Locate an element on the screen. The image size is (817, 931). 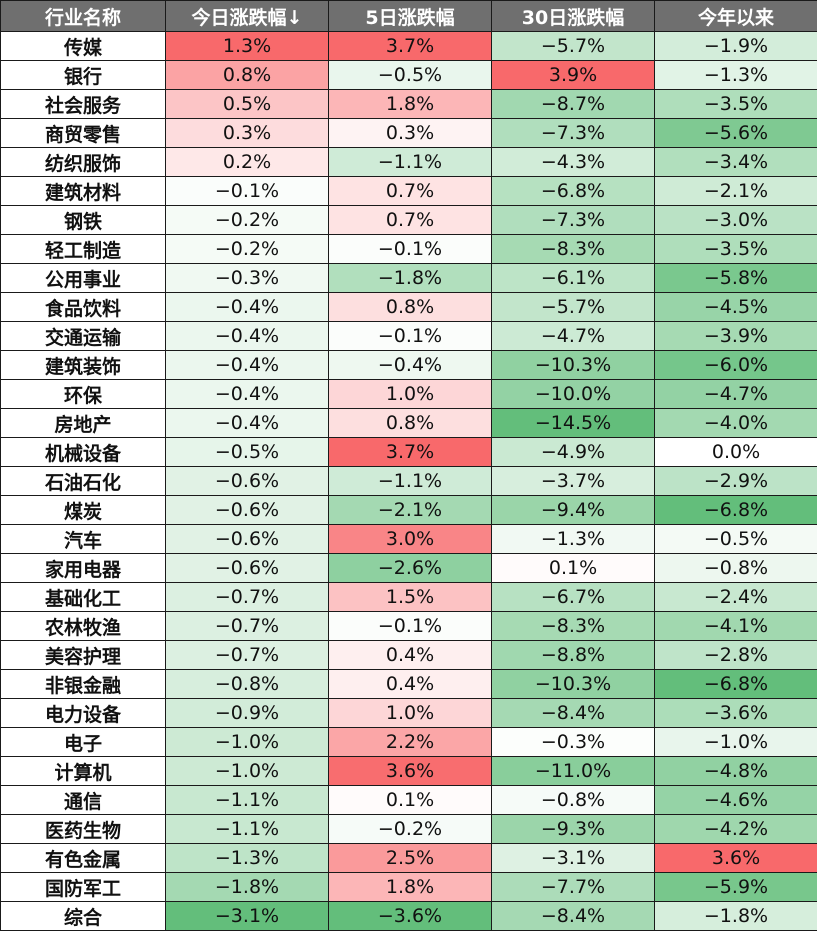
5day-change-cell: 0.4% is located at coordinates (410, 684).